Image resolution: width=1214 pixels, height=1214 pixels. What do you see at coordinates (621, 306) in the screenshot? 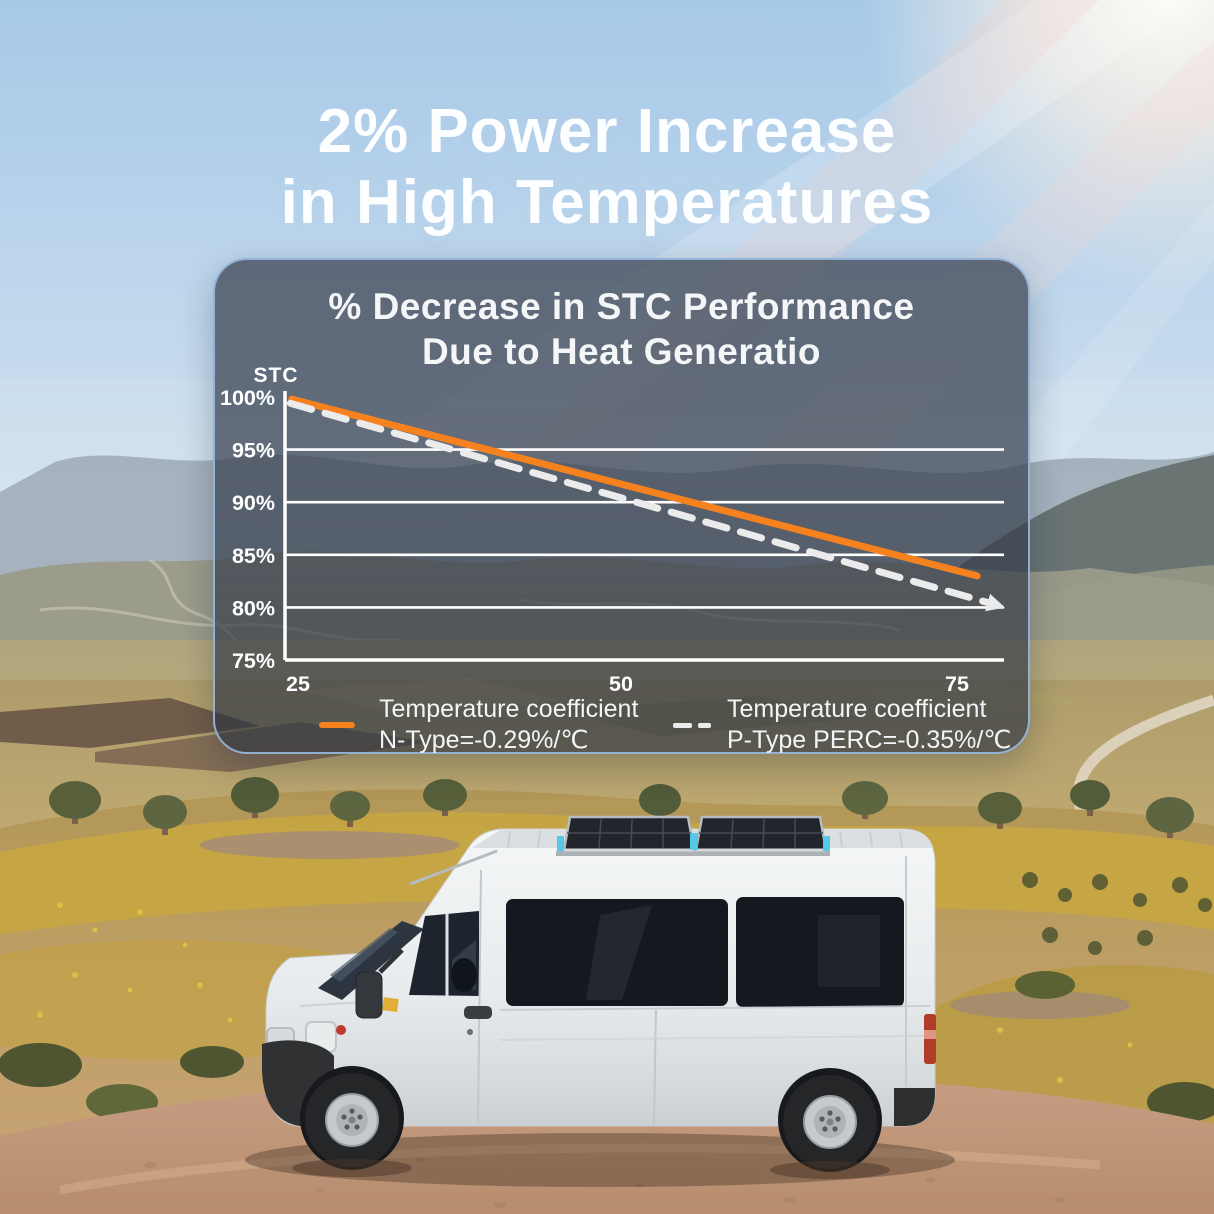
I see `chart-title-line-1: % Decrease in STC Performance` at bounding box center [621, 306].